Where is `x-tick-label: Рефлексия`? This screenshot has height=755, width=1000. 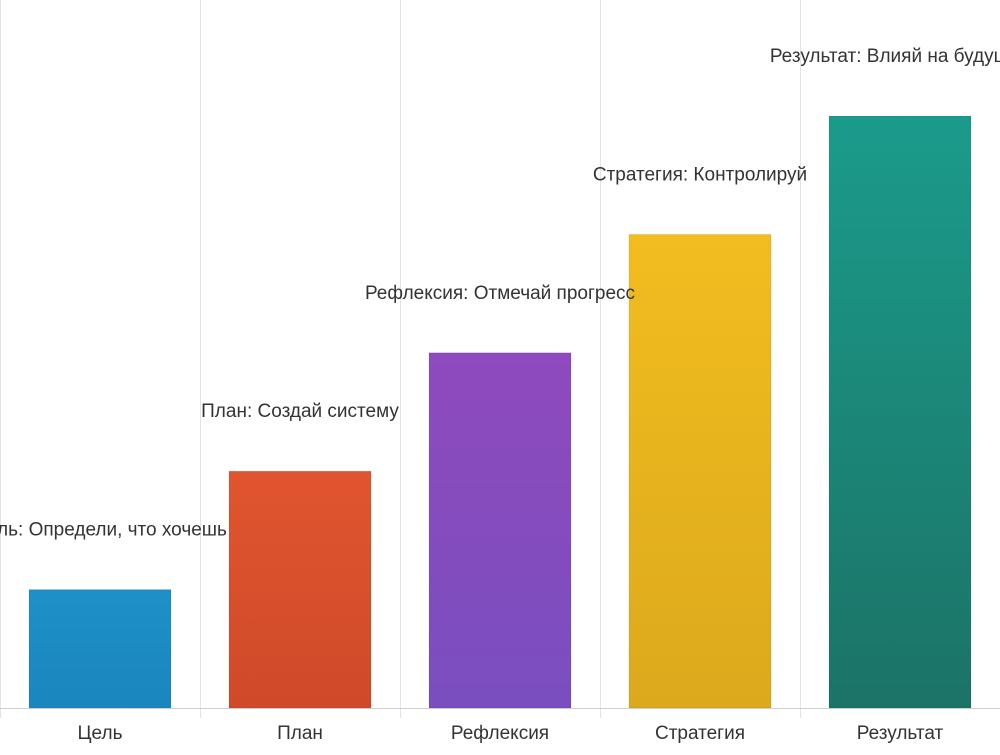 x-tick-label: Рефлексия is located at coordinates (500, 733).